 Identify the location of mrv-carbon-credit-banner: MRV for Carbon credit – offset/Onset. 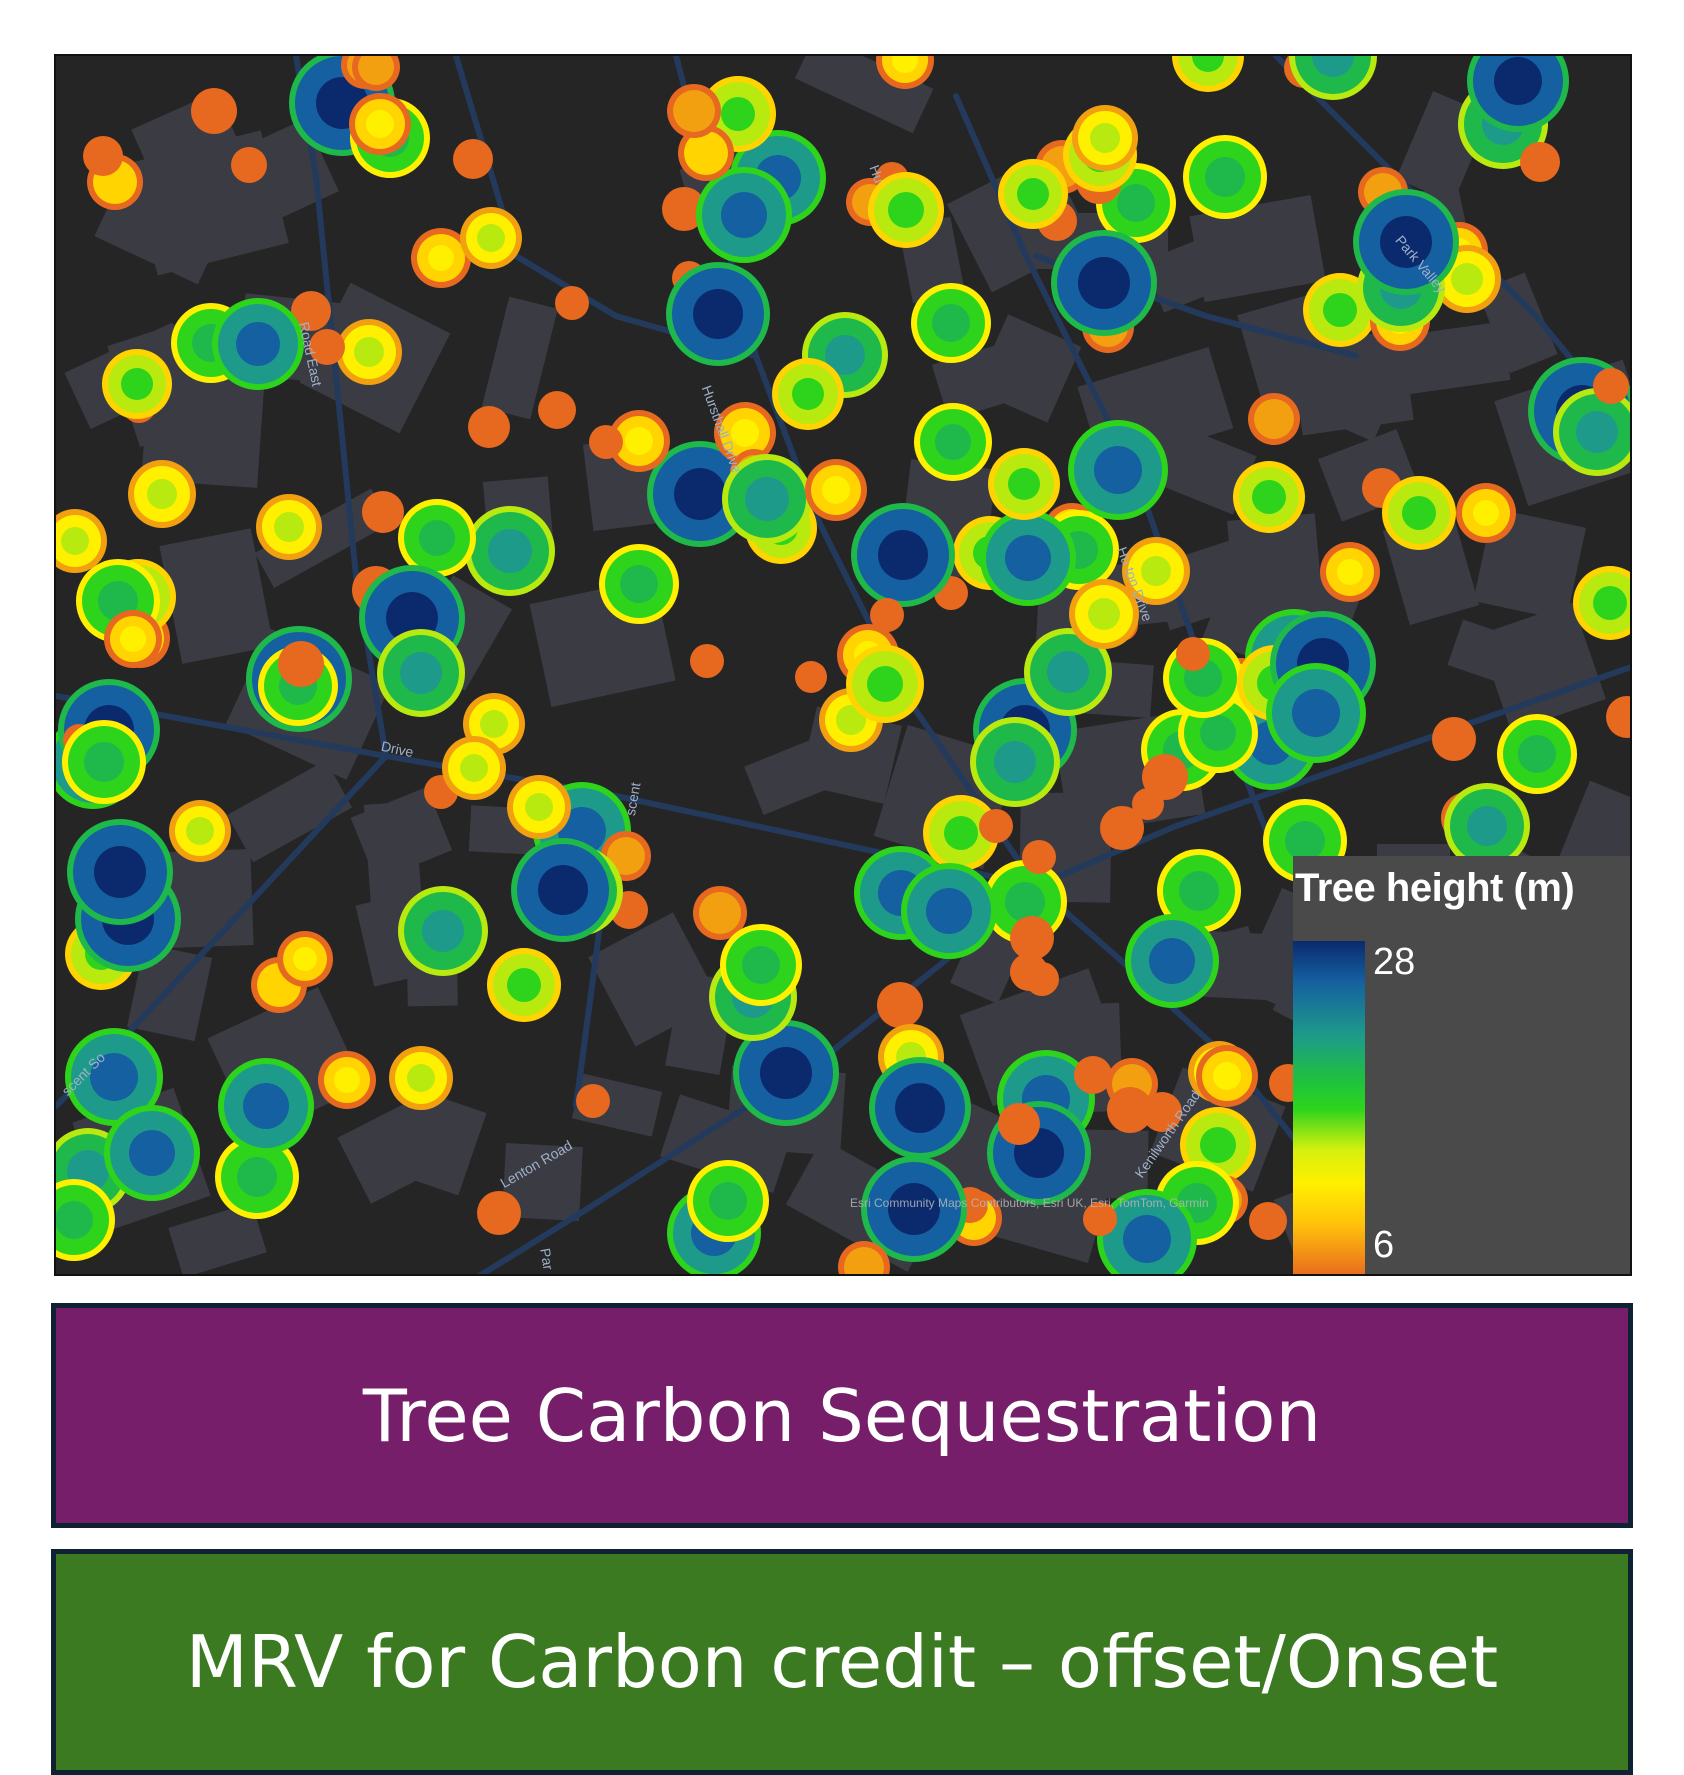
(842, 1662).